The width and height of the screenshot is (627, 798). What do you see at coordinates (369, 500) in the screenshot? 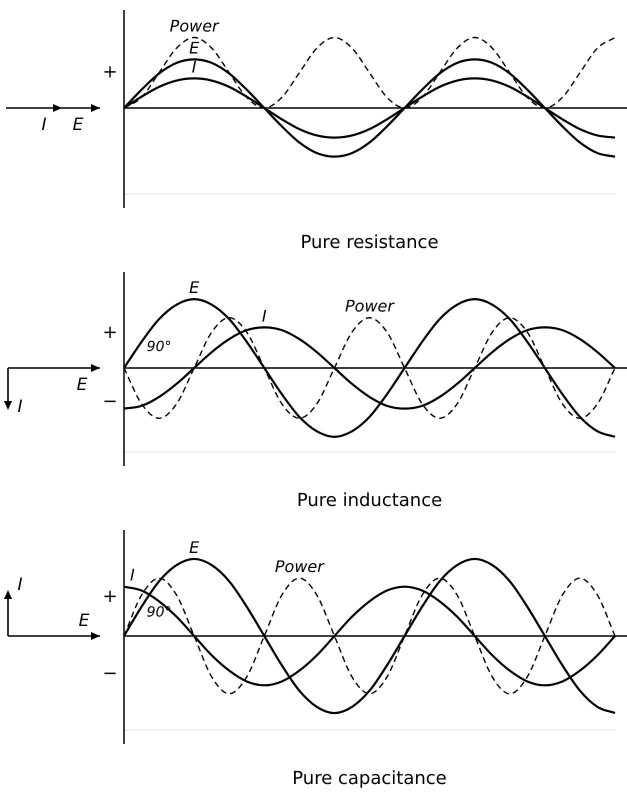
I see `text: Pure inductance` at bounding box center [369, 500].